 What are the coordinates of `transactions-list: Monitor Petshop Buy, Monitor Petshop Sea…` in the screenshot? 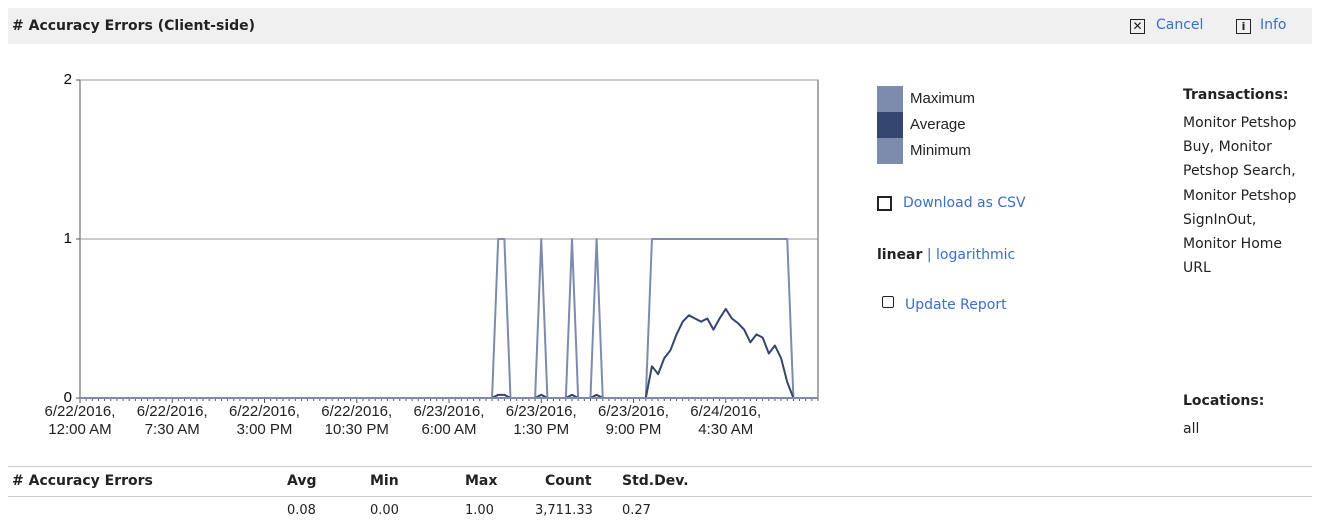 It's located at (1240, 196).